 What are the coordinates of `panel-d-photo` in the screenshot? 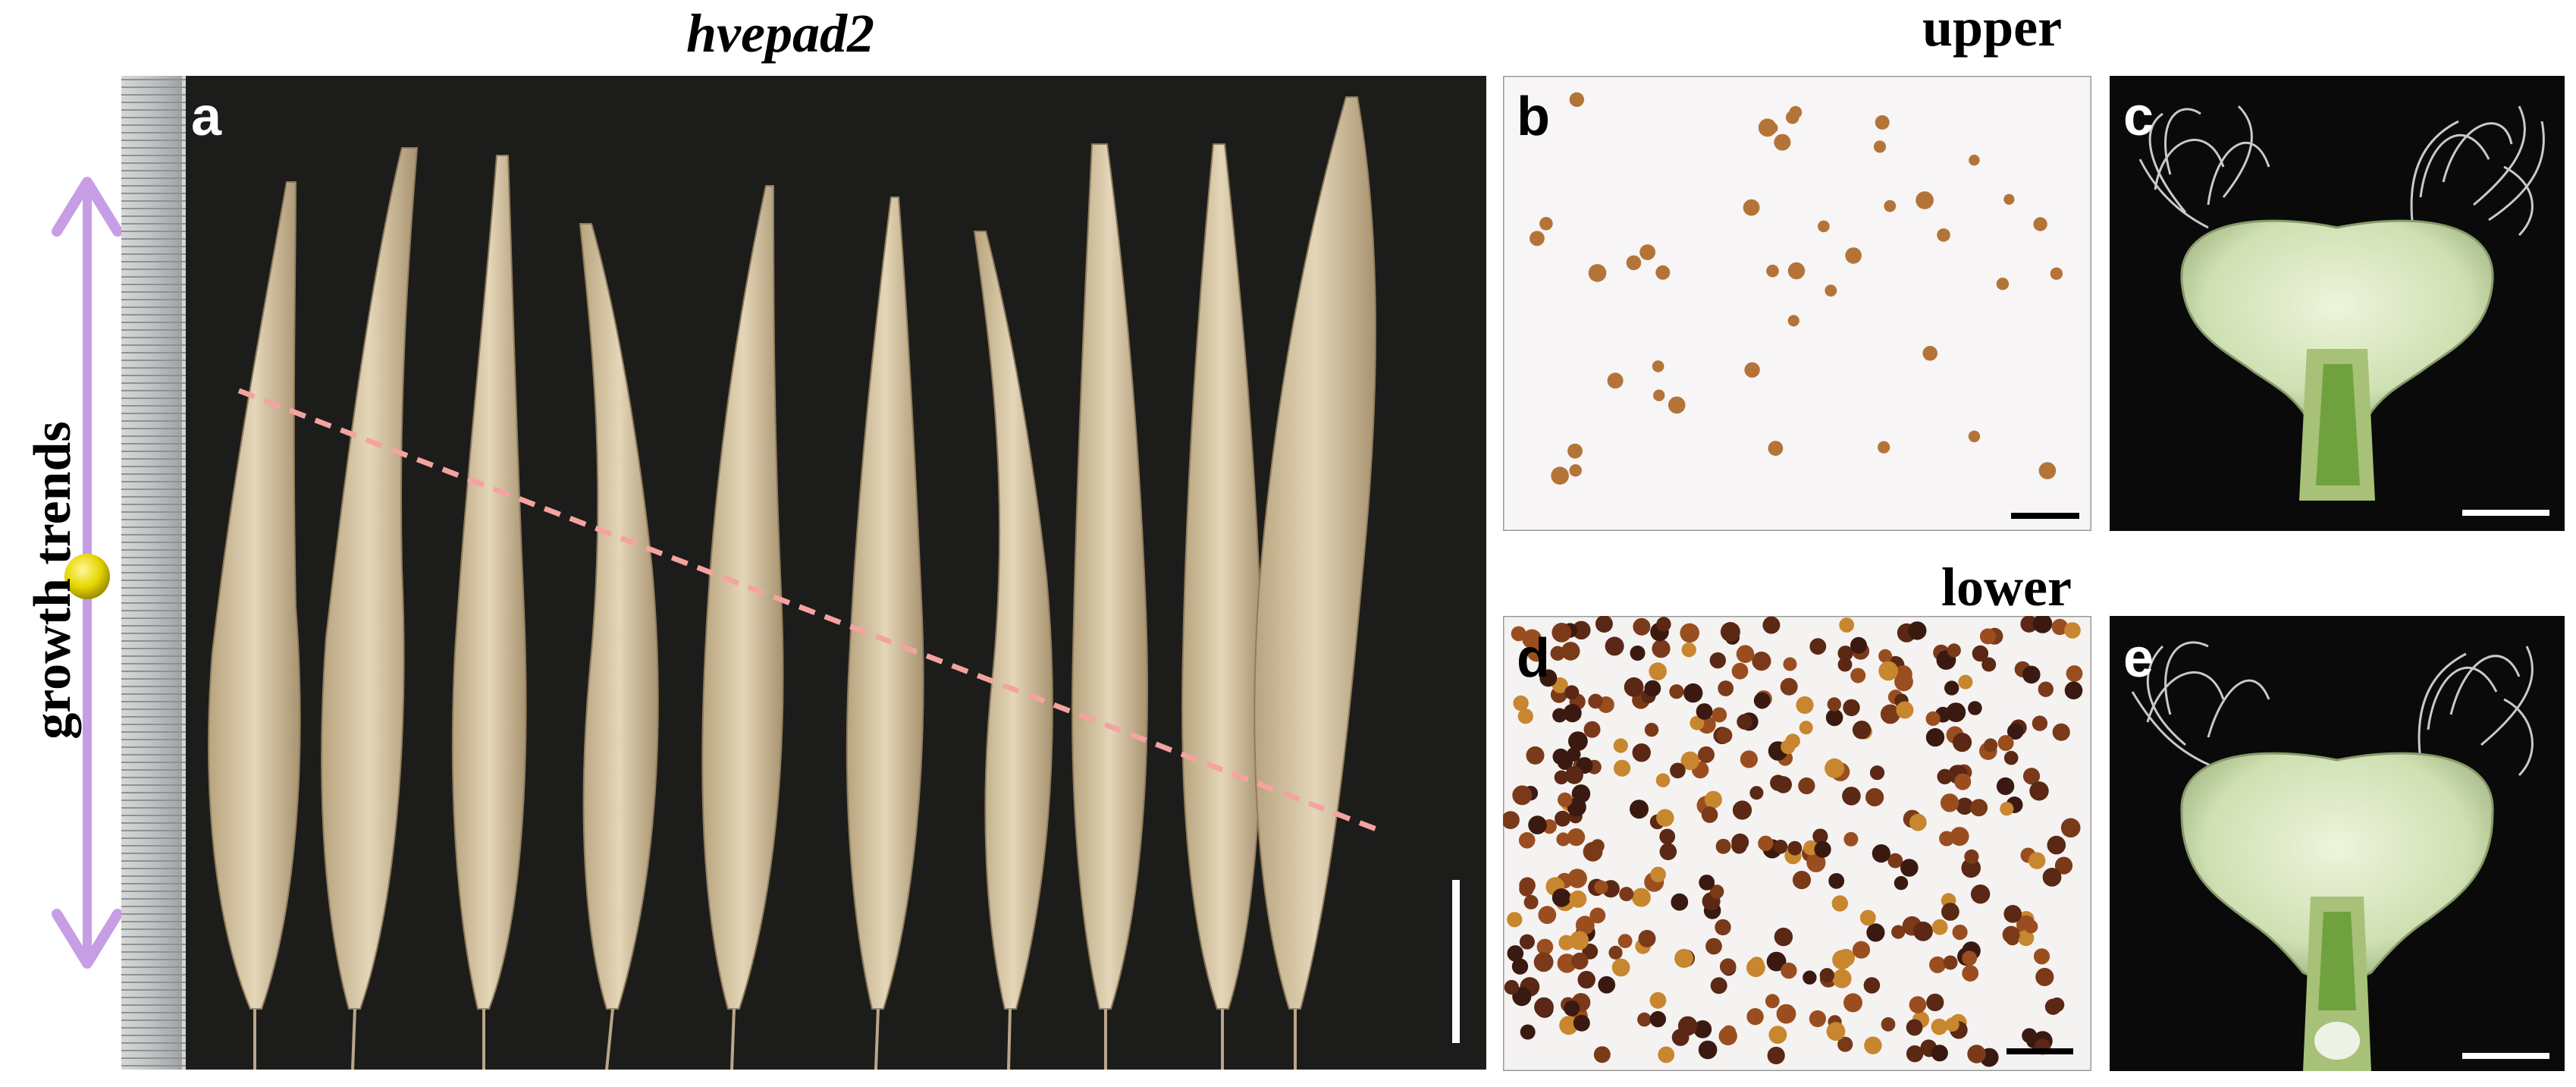 It's located at (1797, 843).